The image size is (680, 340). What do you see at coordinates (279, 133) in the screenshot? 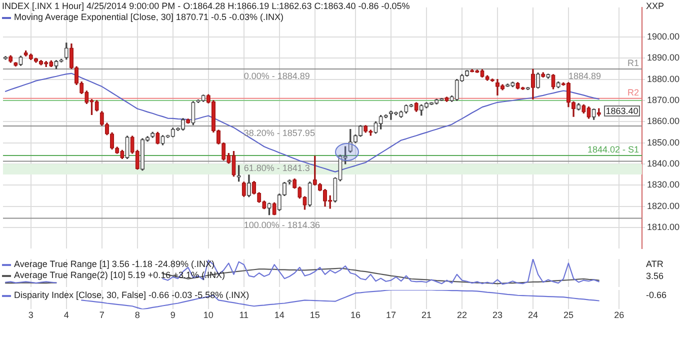
I see `annotation: 38.20% - 1857.95` at bounding box center [279, 133].